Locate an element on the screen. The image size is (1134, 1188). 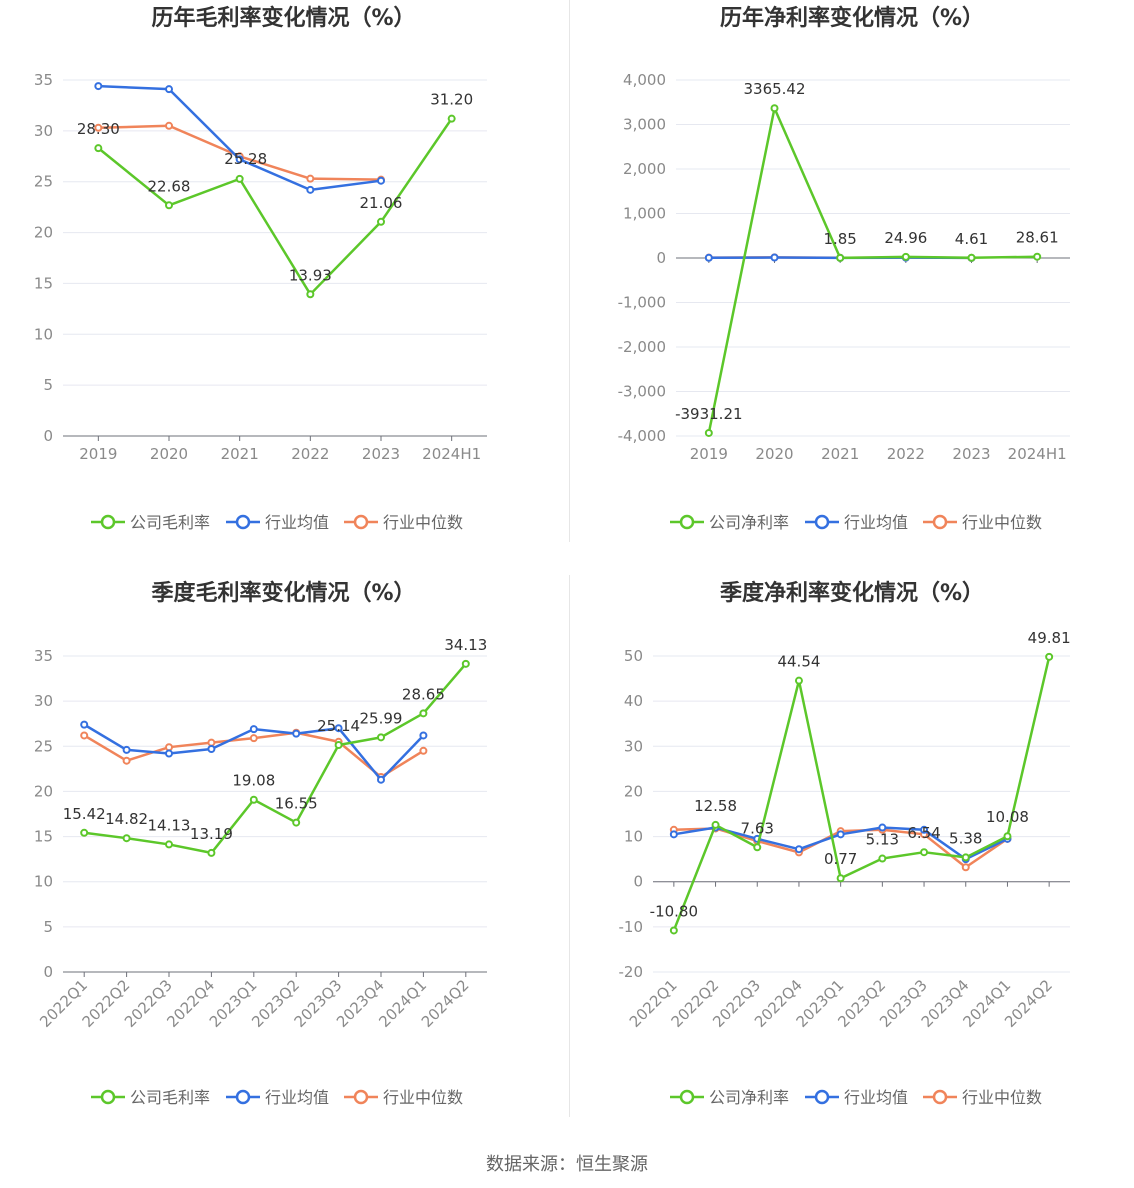
data-label: 22.68 is located at coordinates (169, 186).